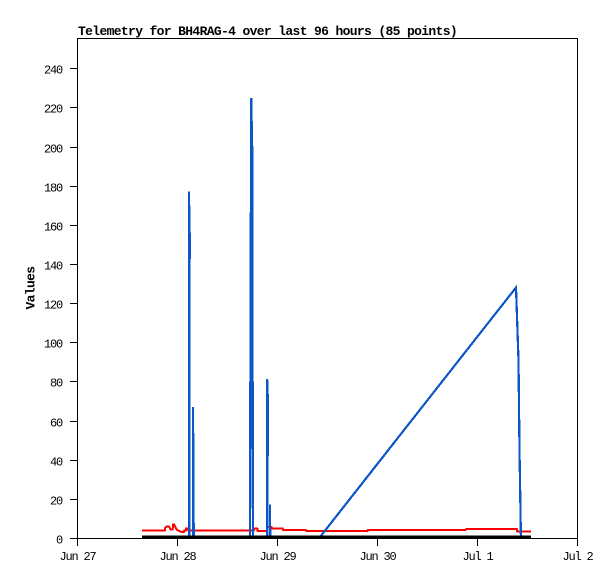 This screenshot has width=615, height=579. I want to click on svg-text: 80, so click(56, 384).